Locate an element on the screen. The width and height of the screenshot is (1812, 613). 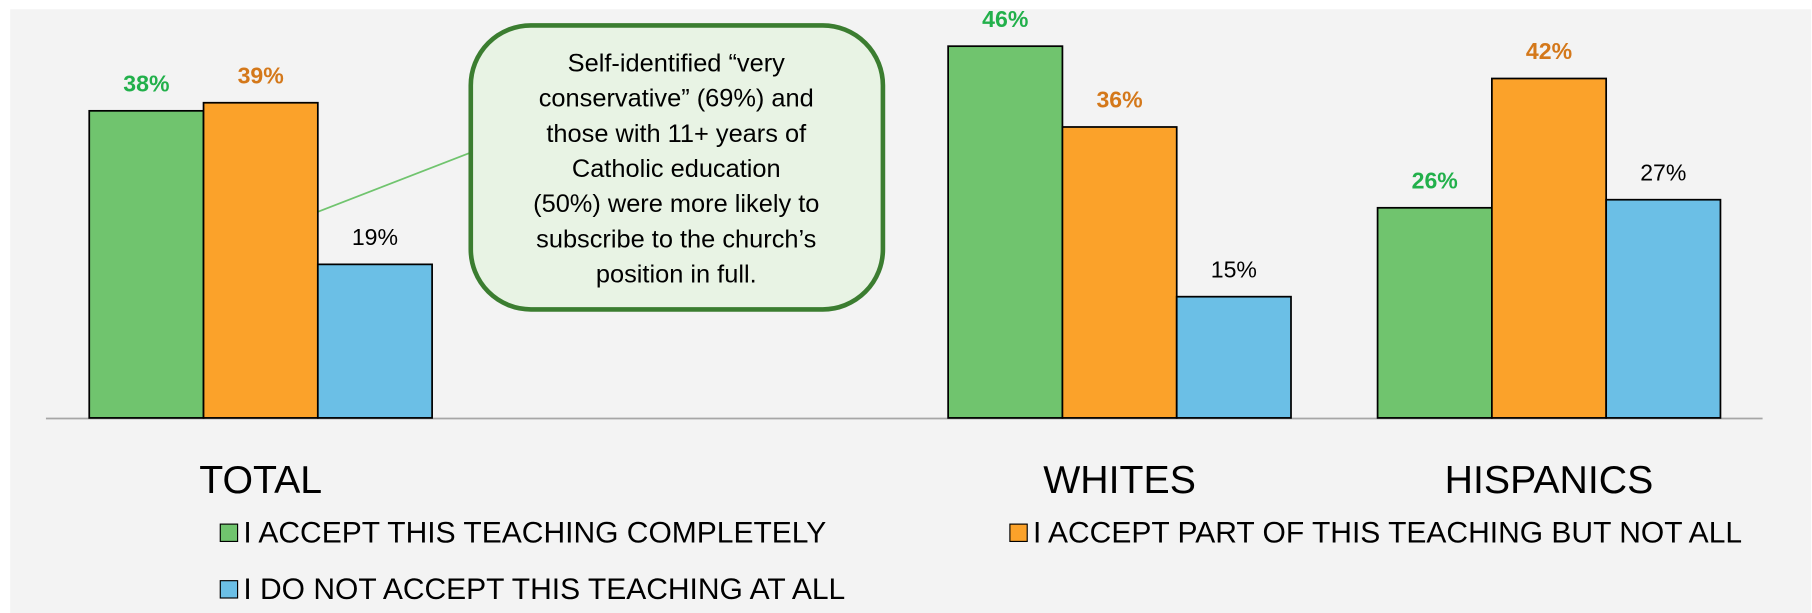
x-tick-label: TOTAL is located at coordinates (260, 480).